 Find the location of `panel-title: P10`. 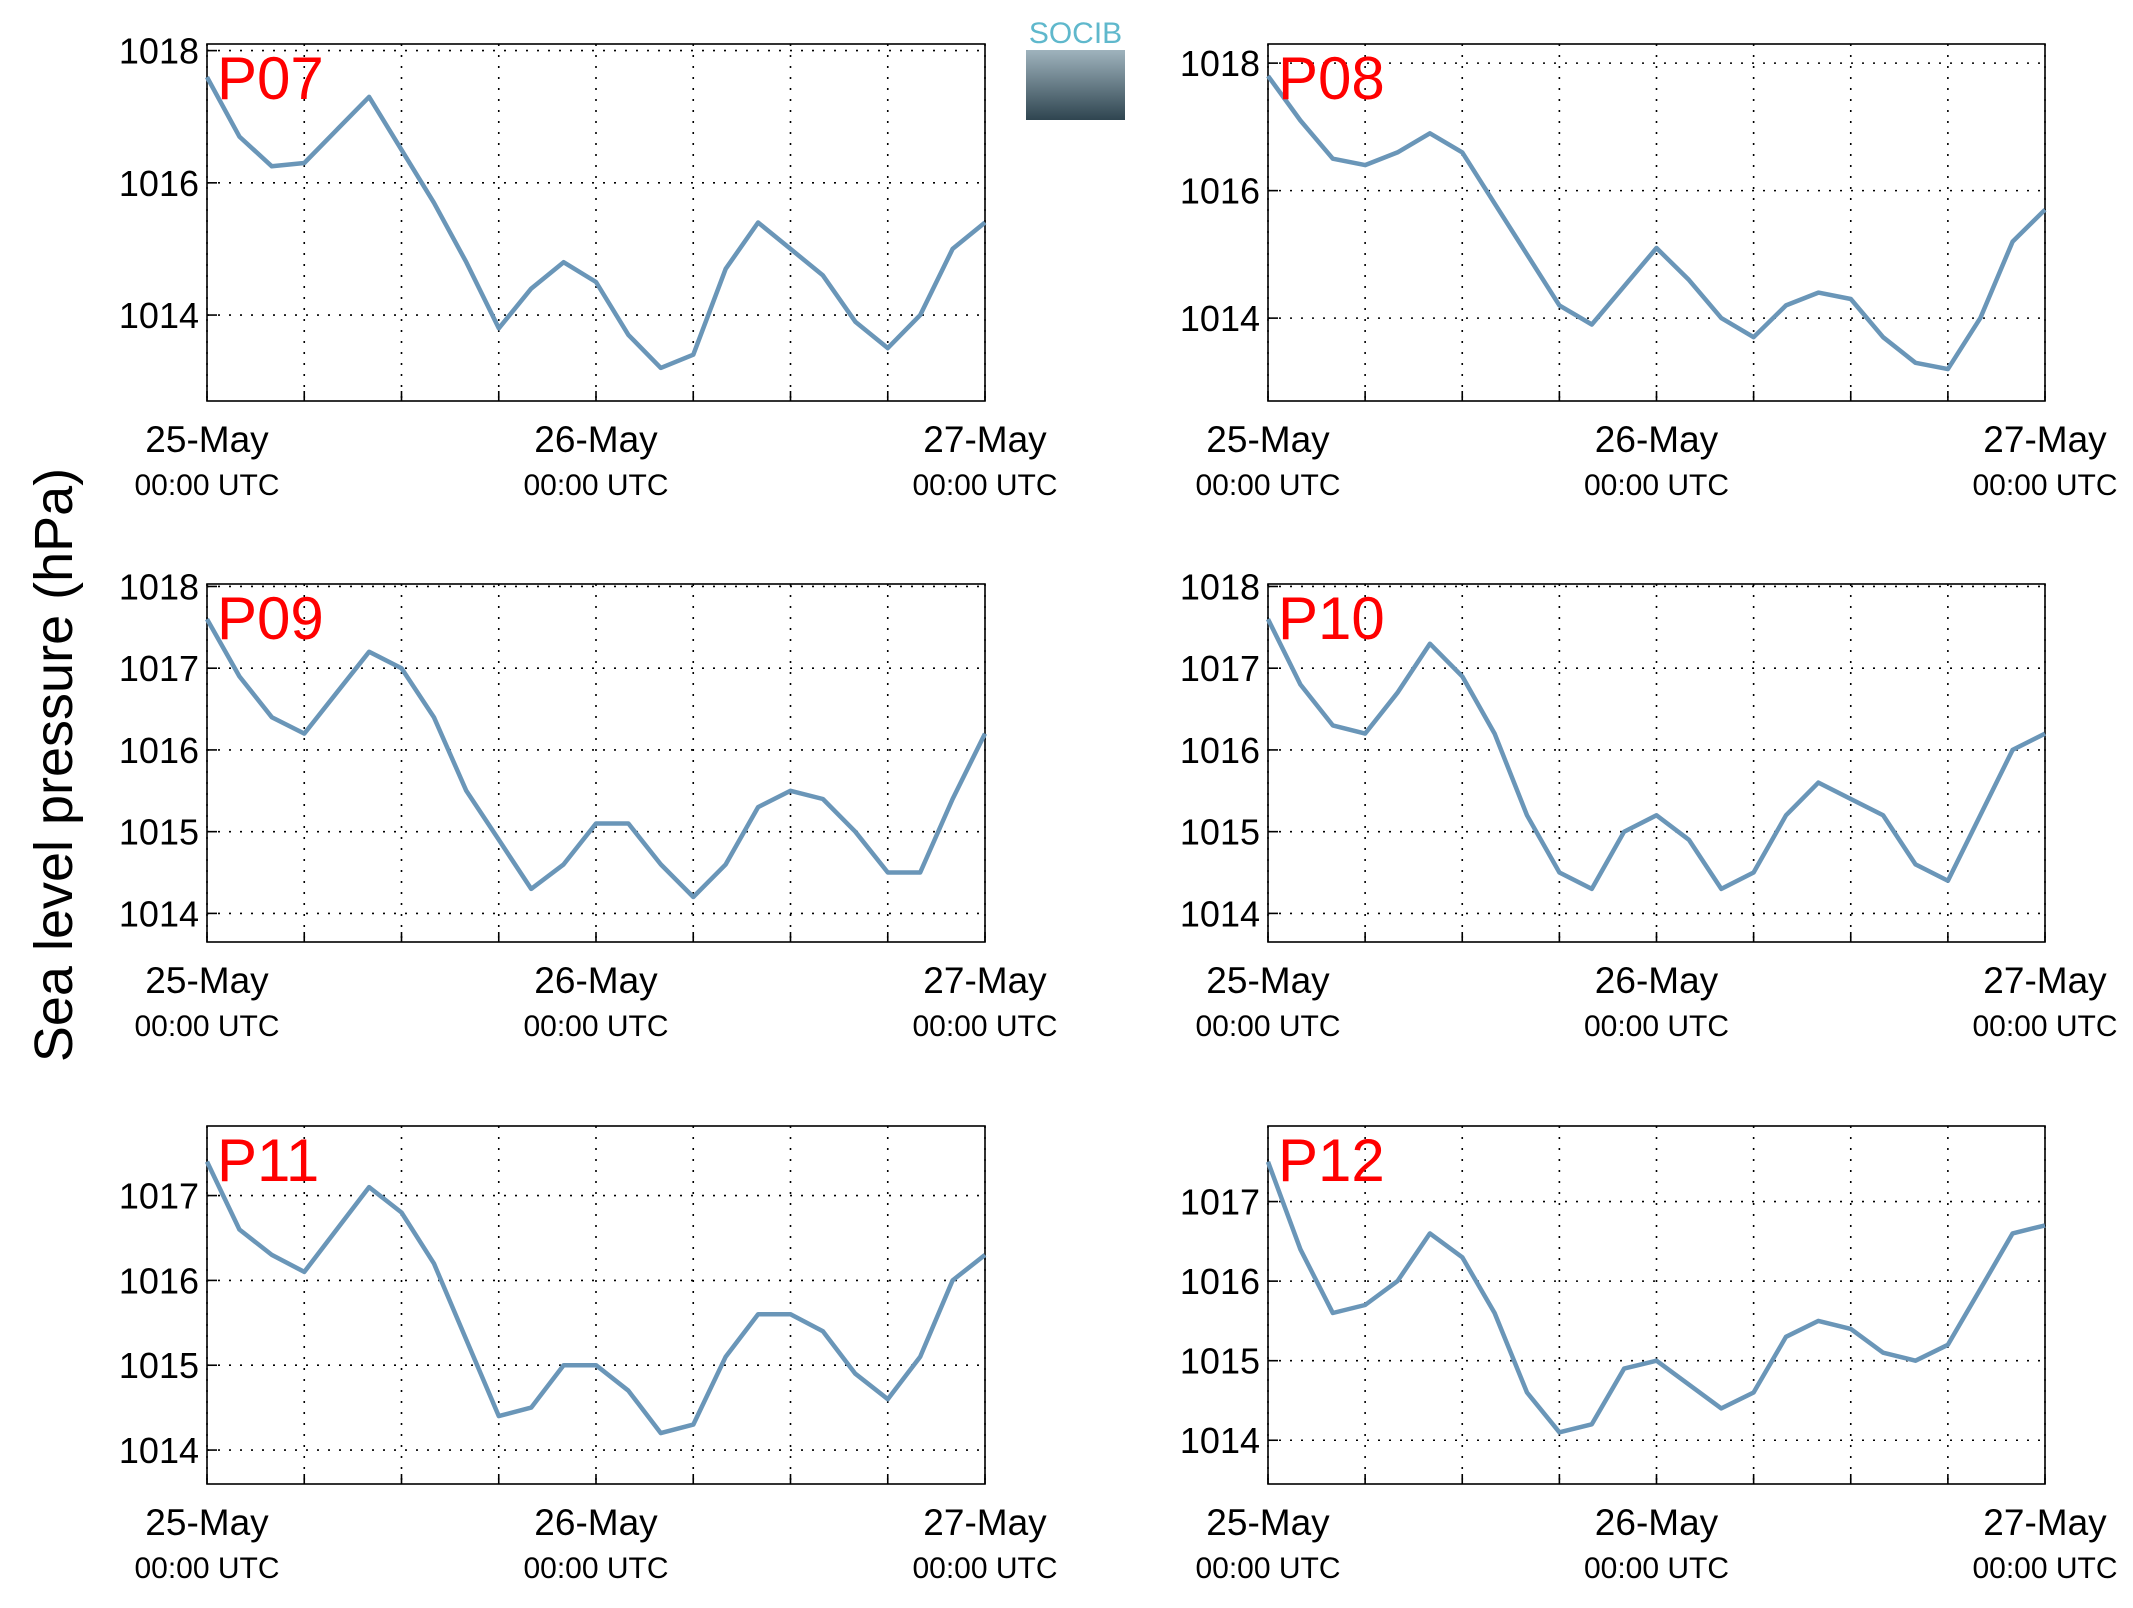

panel-title: P10 is located at coordinates (1331, 618).